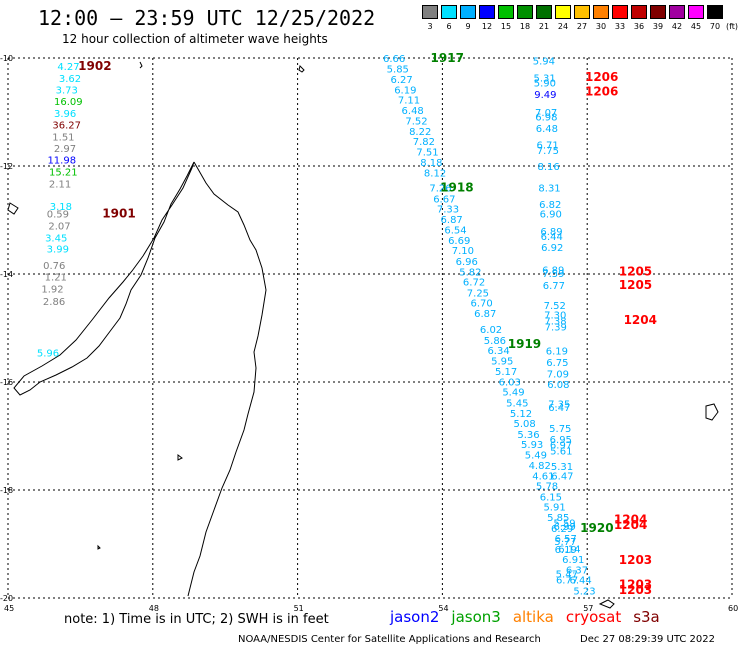  I want to click on wave-height-value: 8.12, so click(435, 173).